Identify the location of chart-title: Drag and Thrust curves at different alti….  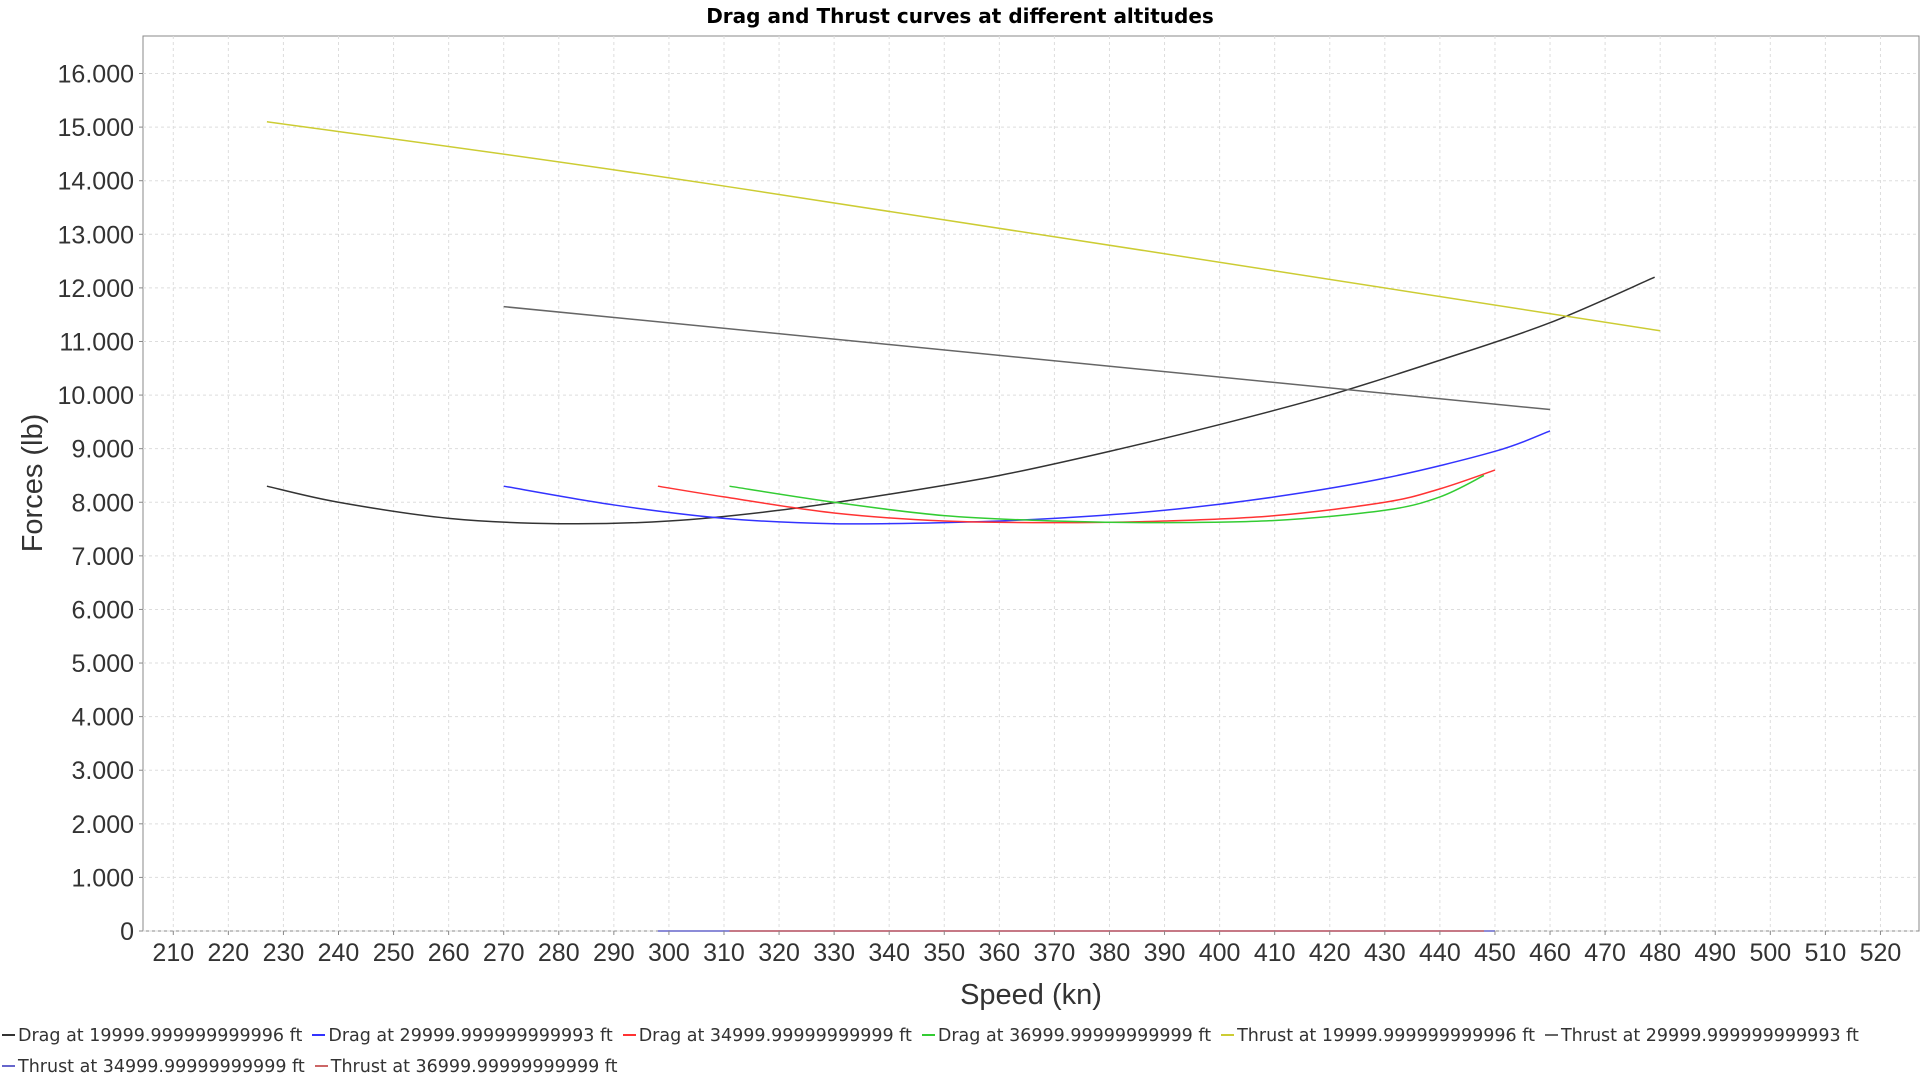
(960, 16).